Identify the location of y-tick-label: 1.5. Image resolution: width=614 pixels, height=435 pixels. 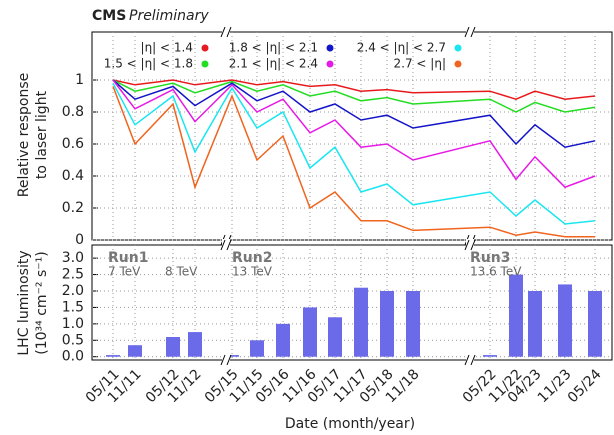
(73, 307).